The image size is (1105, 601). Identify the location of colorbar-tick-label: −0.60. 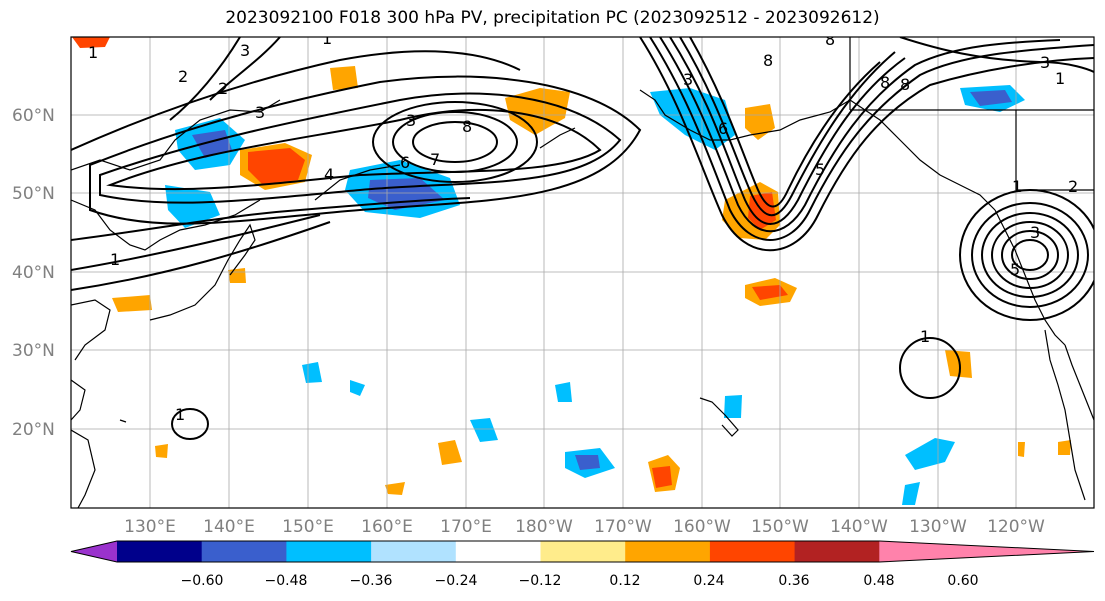
(202, 581).